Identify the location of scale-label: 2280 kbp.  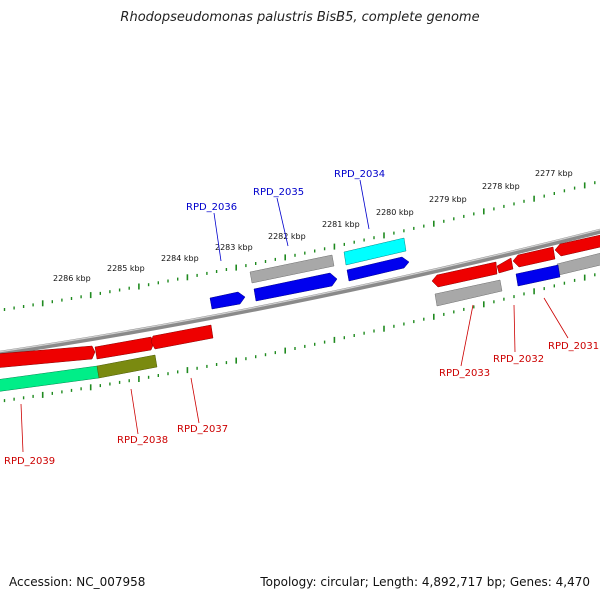
(395, 212).